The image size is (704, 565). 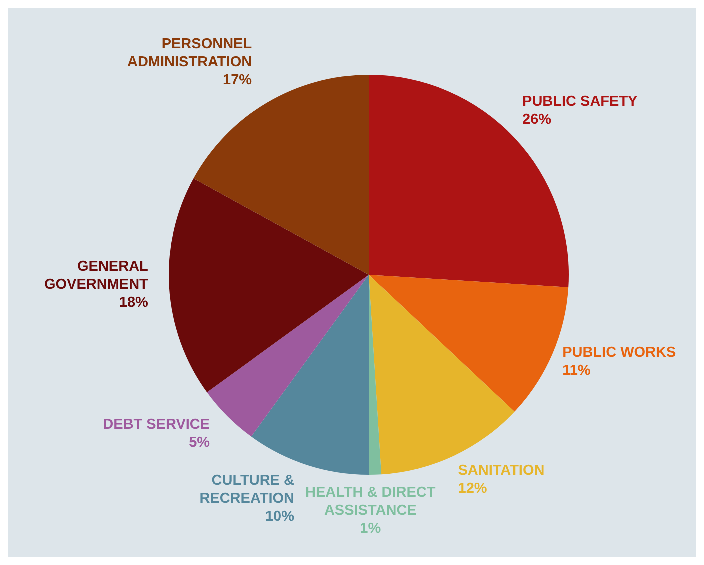 What do you see at coordinates (134, 303) in the screenshot?
I see `data-label: 18%` at bounding box center [134, 303].